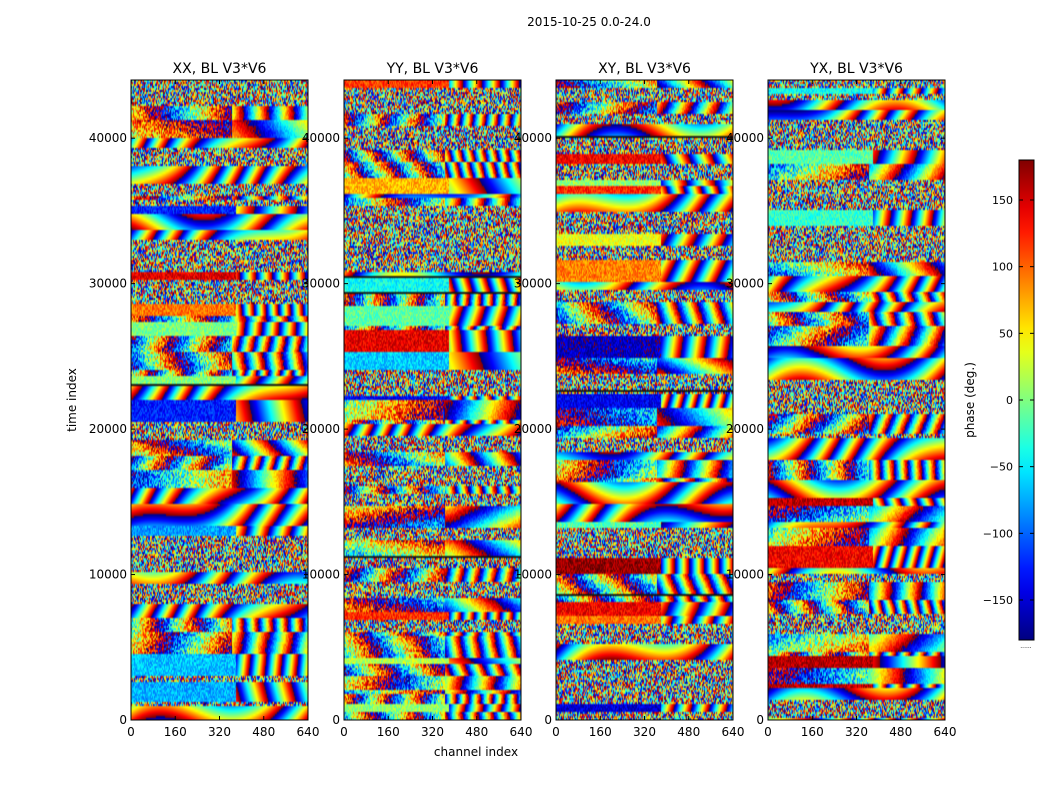 Image resolution: width=1050 pixels, height=800 pixels. I want to click on figure-suptitle: 2015-10-25 0.0-24.0, so click(589, 22).